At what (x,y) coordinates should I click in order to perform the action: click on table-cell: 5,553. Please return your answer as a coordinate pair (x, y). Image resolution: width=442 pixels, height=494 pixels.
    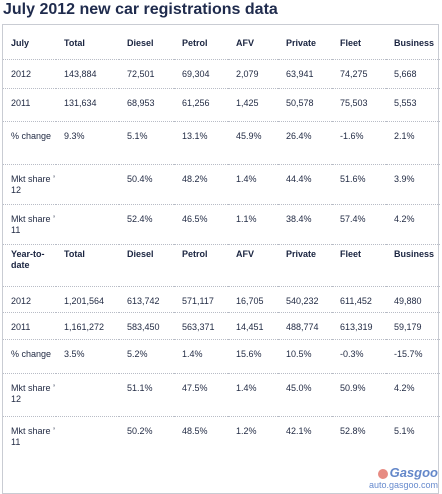
    Looking at the image, I should click on (413, 105).